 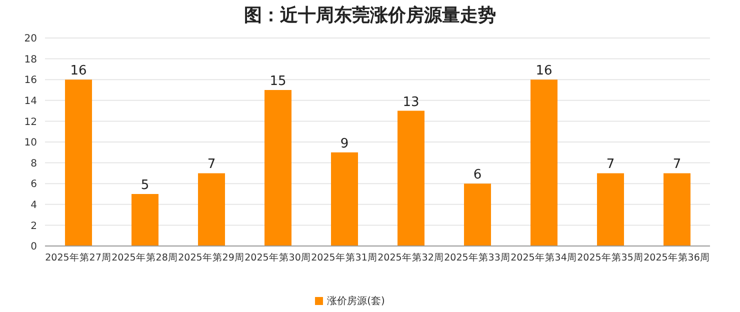 What do you see at coordinates (30, 39) in the screenshot?
I see `y-tick-label: 20` at bounding box center [30, 39].